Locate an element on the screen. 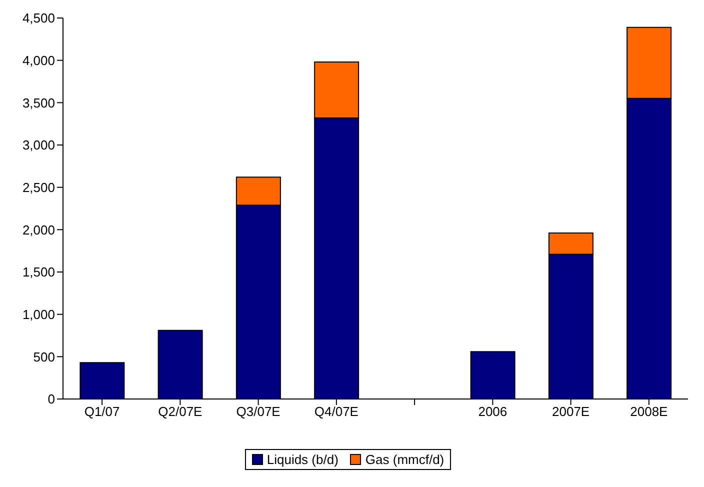 The height and width of the screenshot is (487, 704). y-tick-label: 4,500 is located at coordinates (38, 18).